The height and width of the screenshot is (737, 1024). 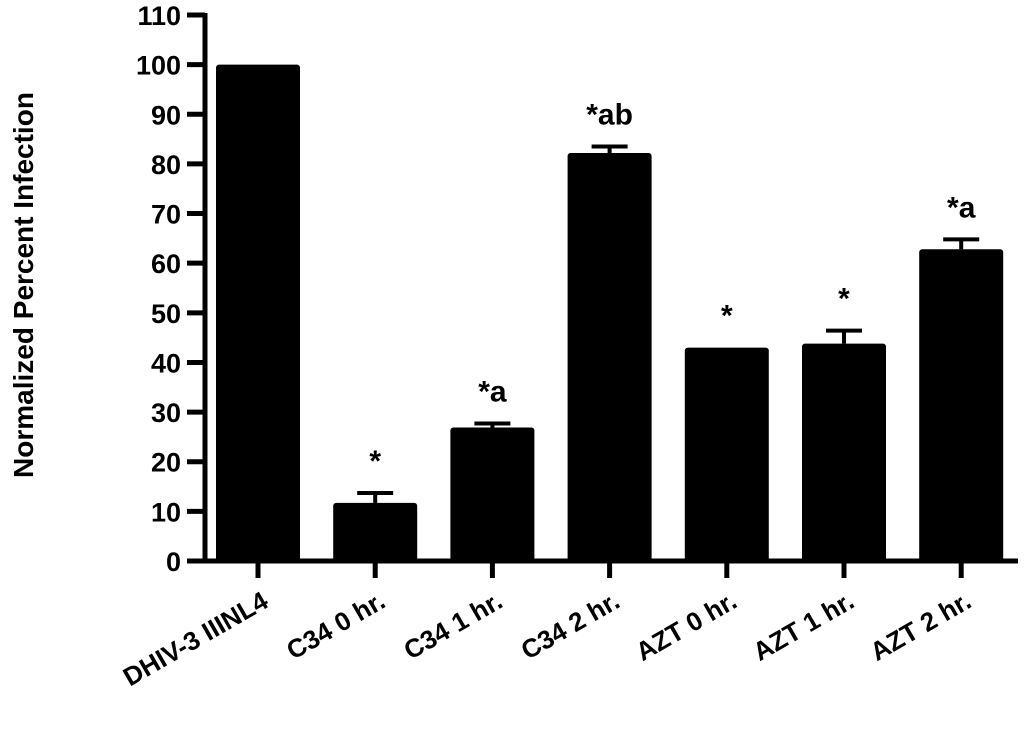 I want to click on x-tick-label-4: AZT 0 hr., so click(x=685, y=626).